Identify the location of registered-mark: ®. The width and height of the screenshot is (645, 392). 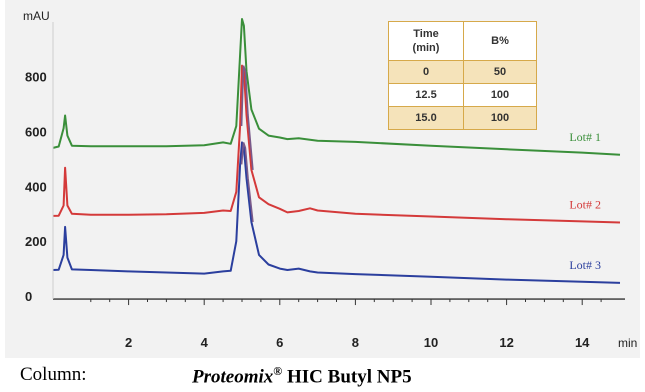
(278, 371).